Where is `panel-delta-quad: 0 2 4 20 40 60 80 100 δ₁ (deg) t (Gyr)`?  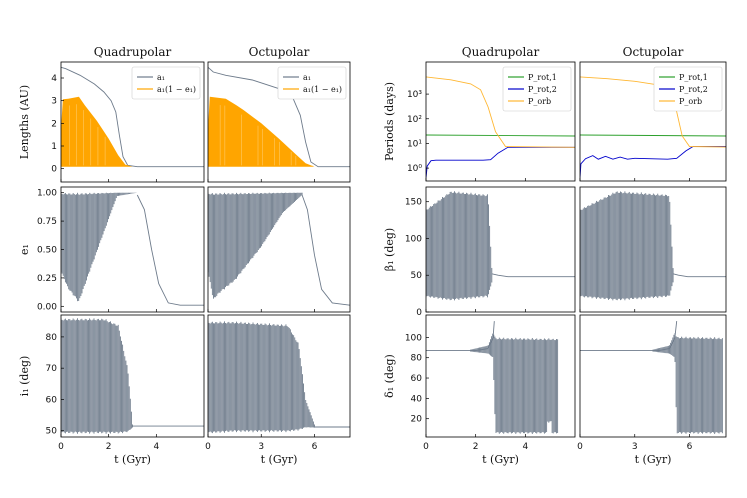 panel-delta-quad: 0 2 4 20 40 60 80 100 δ₁ (deg) t (Gyr) is located at coordinates (479, 390).